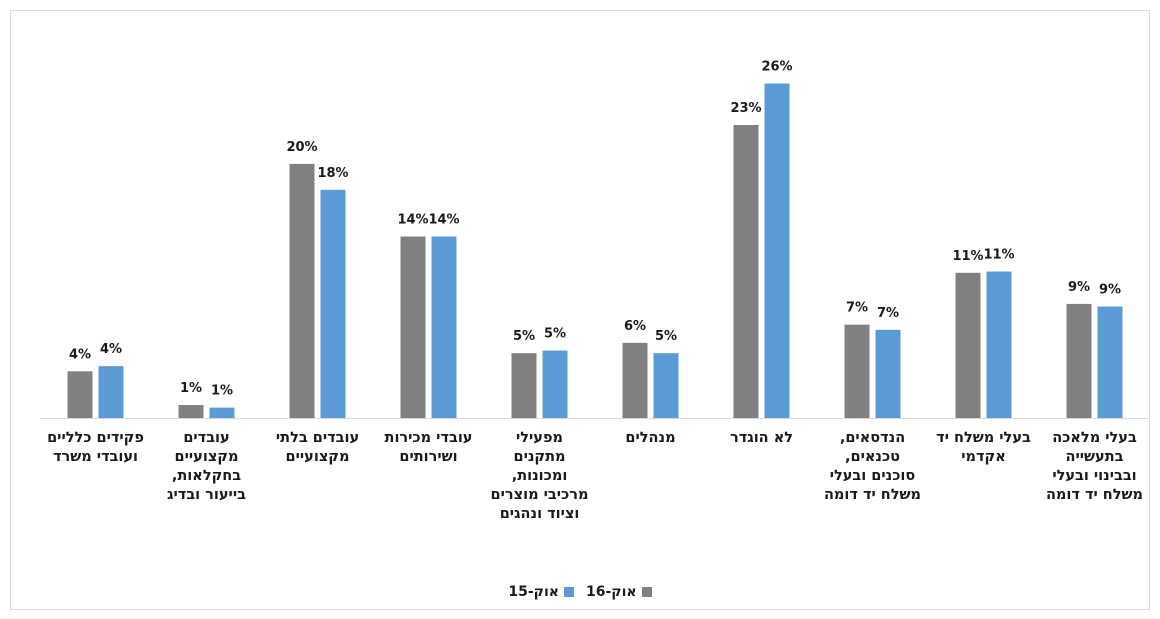 The width and height of the screenshot is (1160, 619). Describe the element at coordinates (857, 308) in the screenshot. I see `data-label-oct16-7: 7%` at that location.